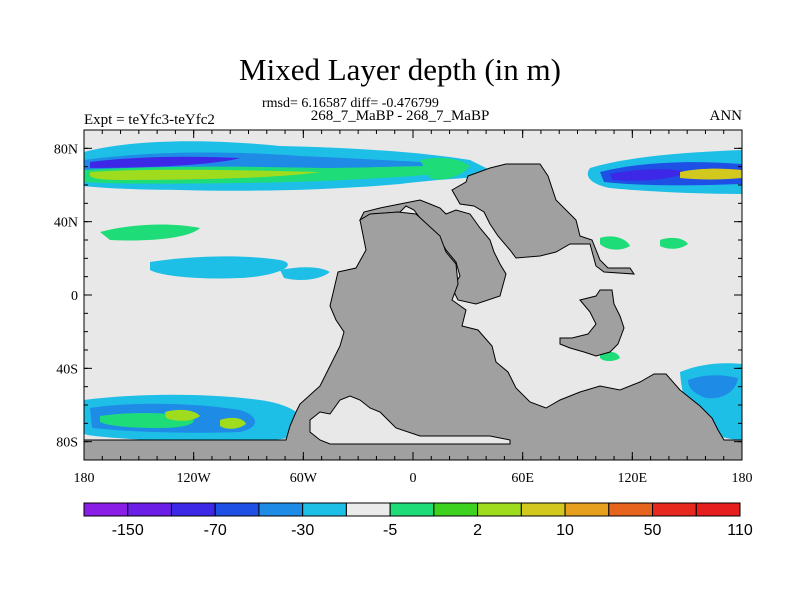 The image size is (800, 600). Describe the element at coordinates (418, 520) in the screenshot. I see `colorbar: -150 -70 -30 -5 2 10 50 110` at that location.